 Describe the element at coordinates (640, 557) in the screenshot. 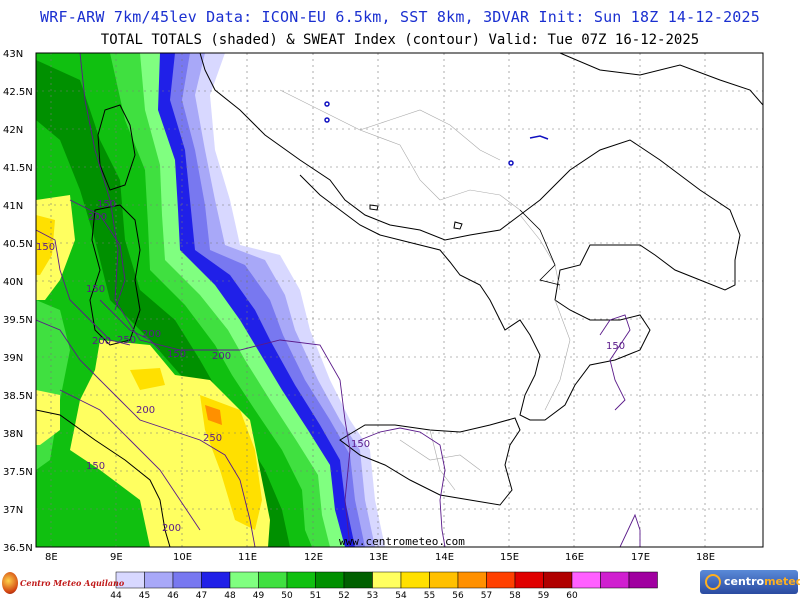

I see `lon-label: 17E` at that location.